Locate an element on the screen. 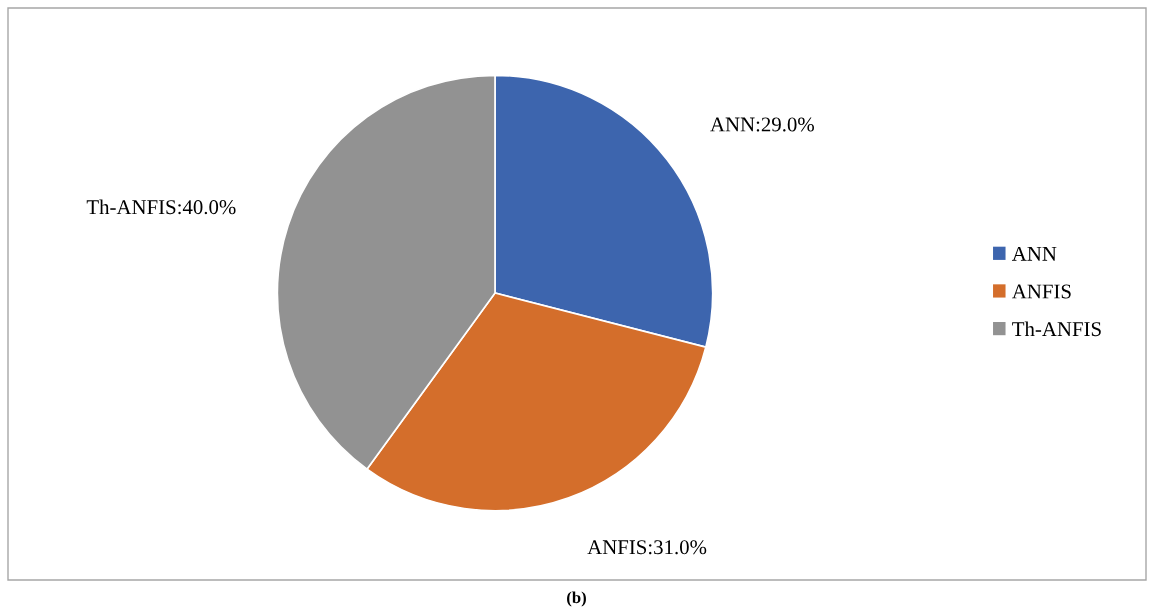 The width and height of the screenshot is (1153, 611). legend-label: ANFIS is located at coordinates (1041, 291).